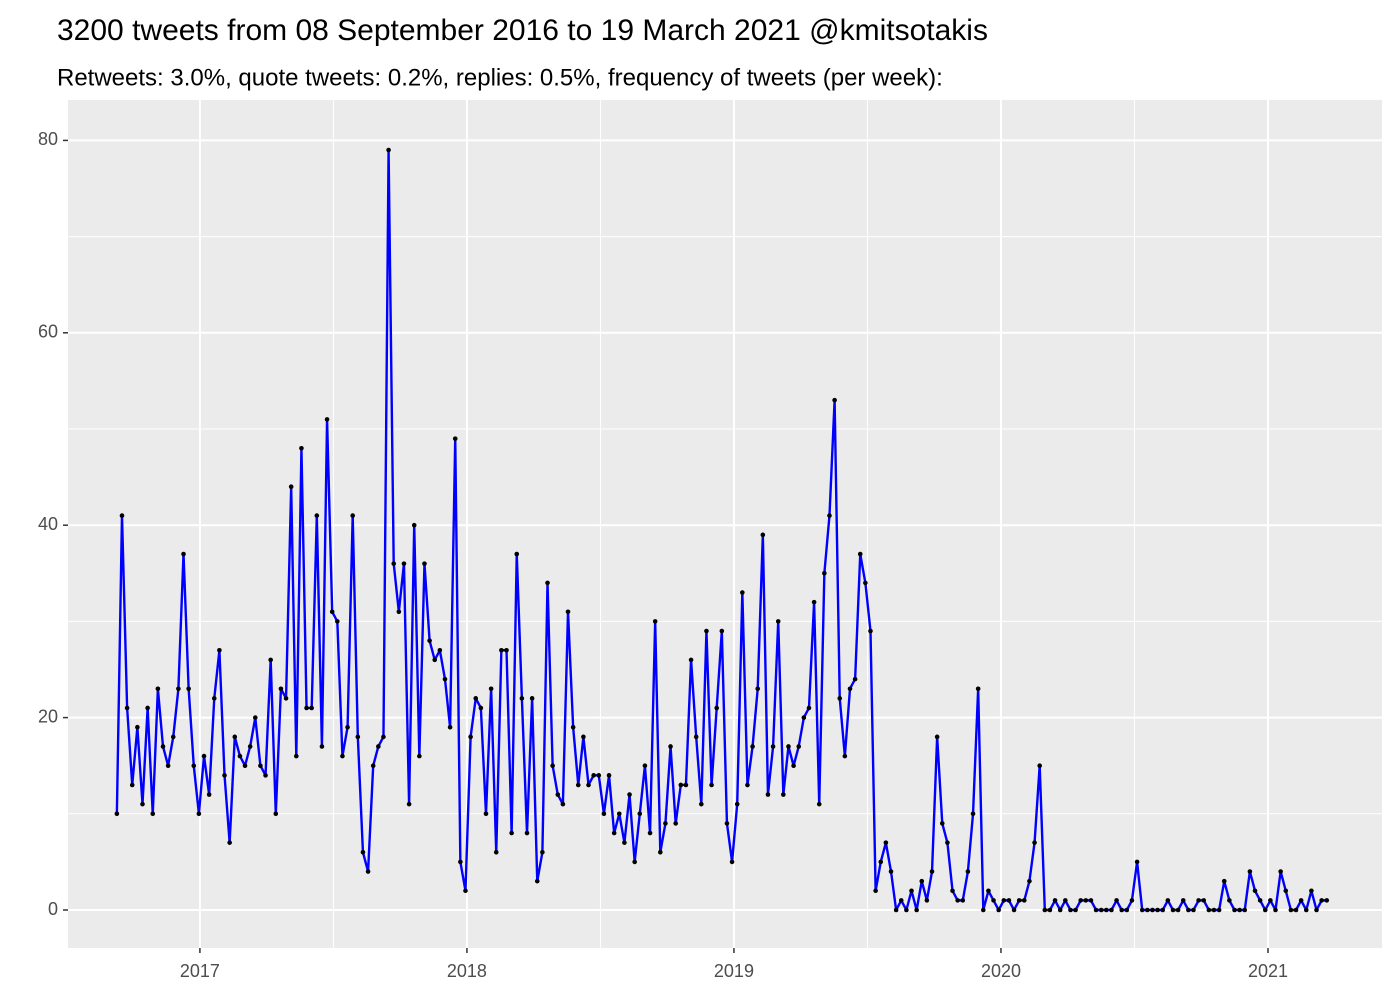 The image size is (1400, 1000). I want to click on y-tick-label: 0, so click(53, 909).